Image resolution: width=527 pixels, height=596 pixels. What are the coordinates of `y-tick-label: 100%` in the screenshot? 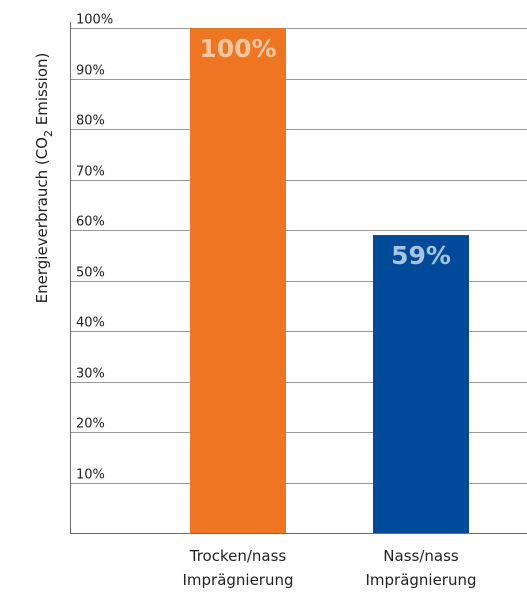 It's located at (94, 20).